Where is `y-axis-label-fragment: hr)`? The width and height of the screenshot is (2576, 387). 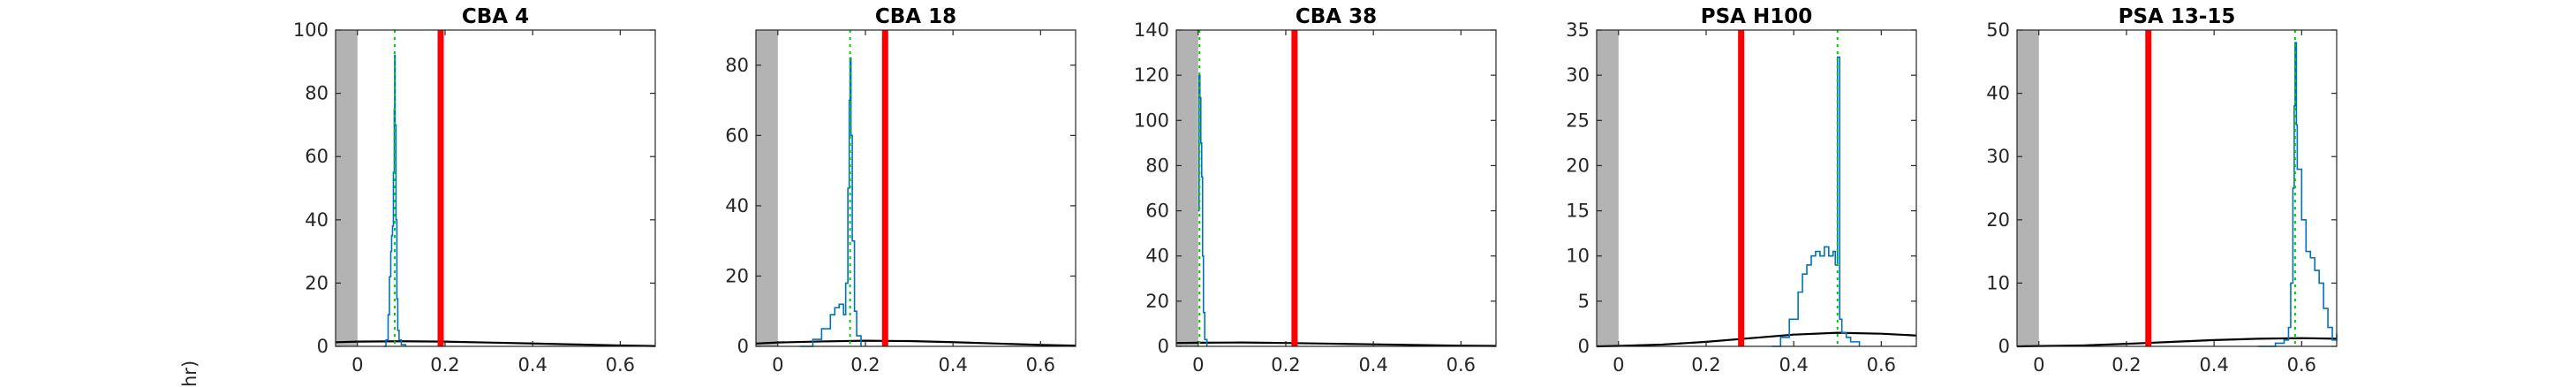
y-axis-label-fragment: hr) is located at coordinates (189, 373).